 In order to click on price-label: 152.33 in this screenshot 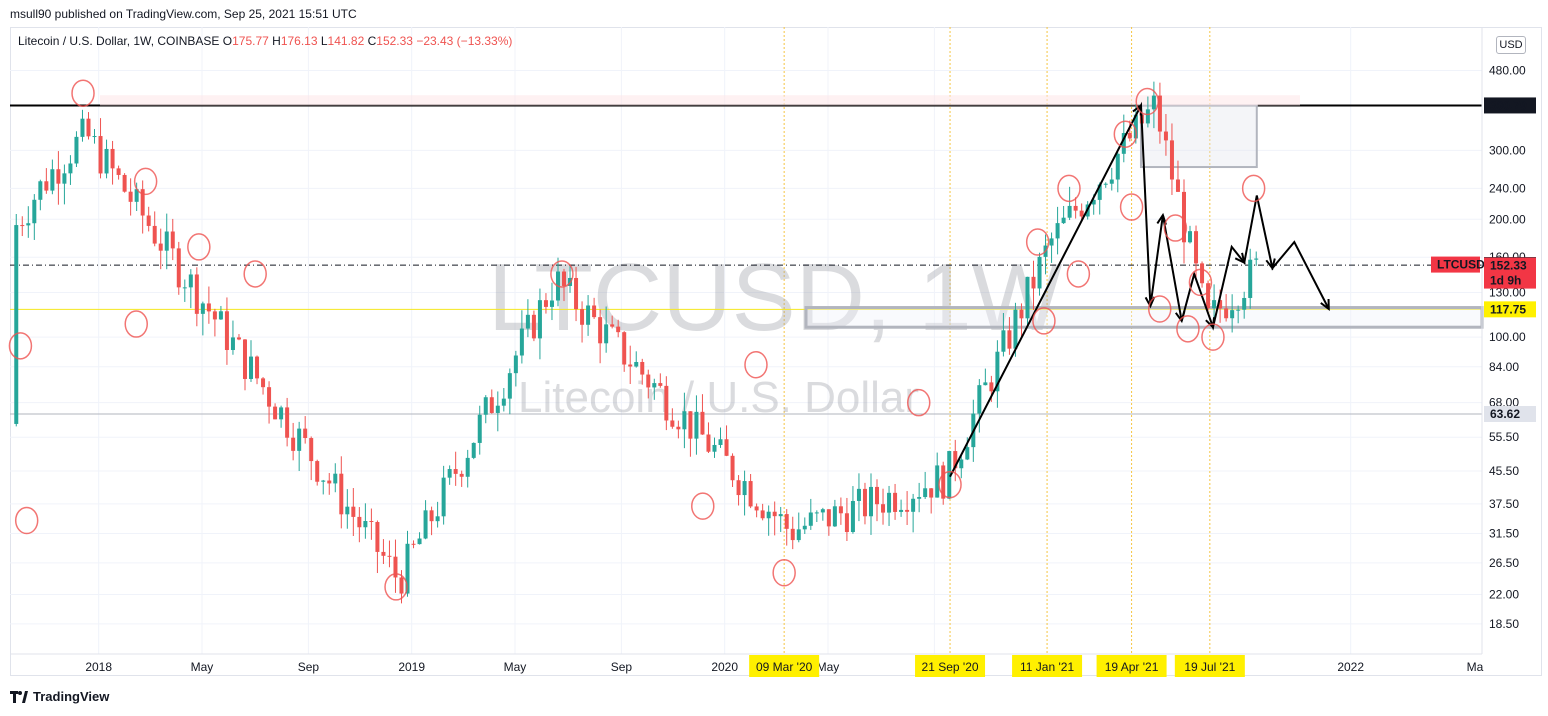, I will do `click(1508, 266)`.